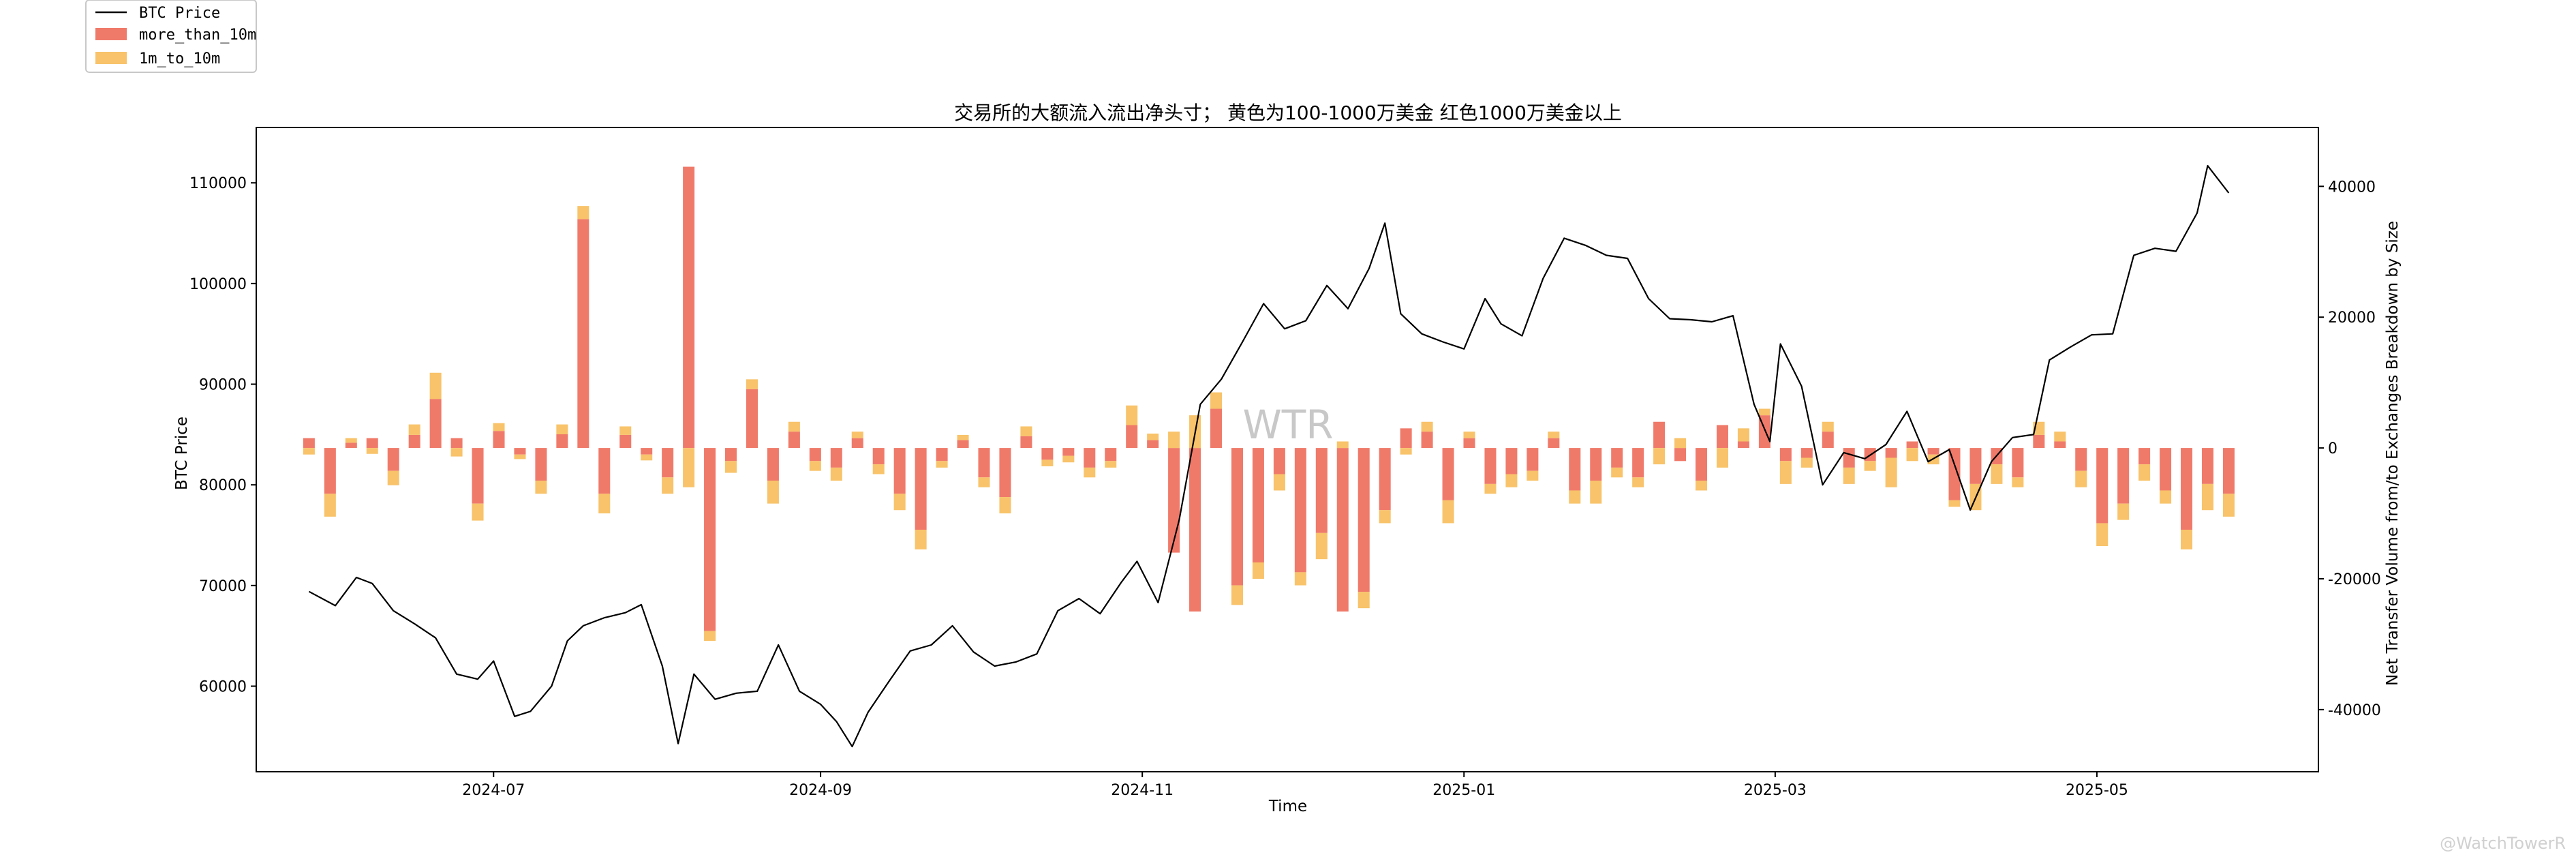 The image size is (2576, 859). I want to click on x-tick-label: 2025-05, so click(2097, 791).